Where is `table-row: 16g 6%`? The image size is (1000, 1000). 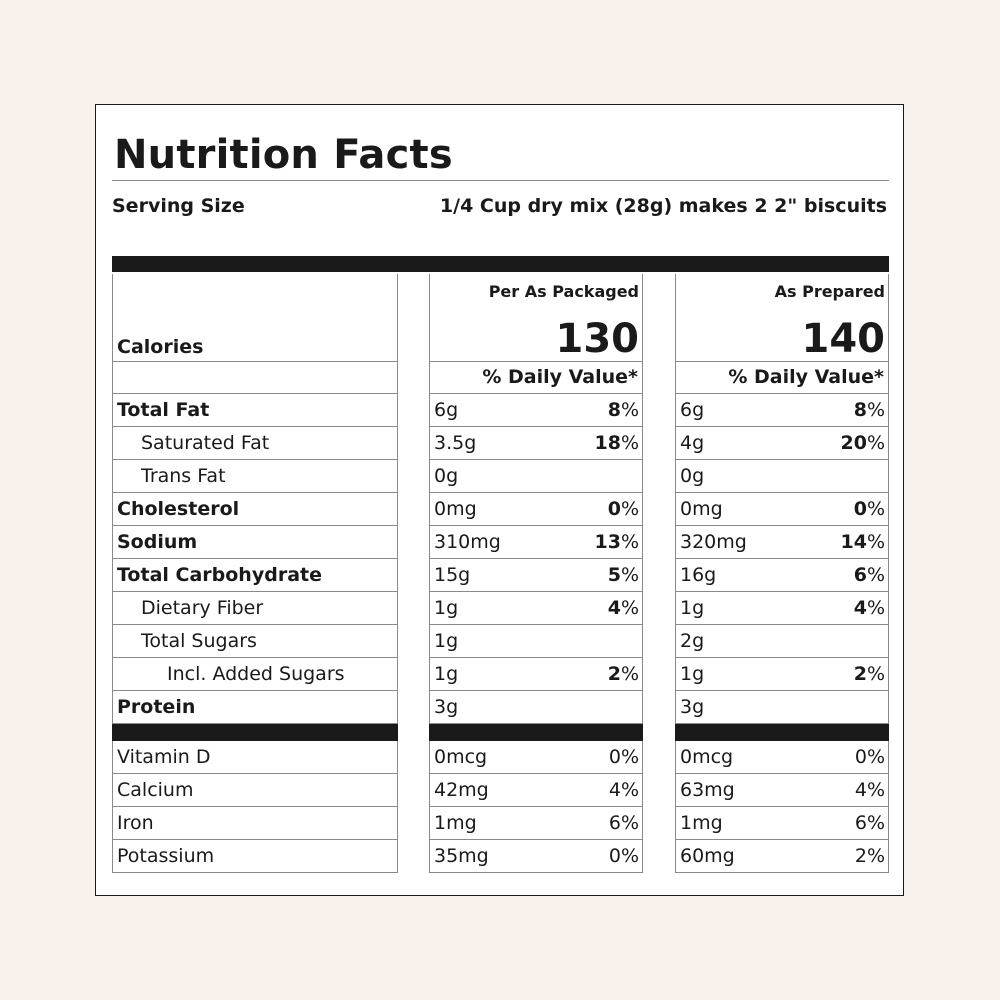 table-row: 16g 6% is located at coordinates (782, 574).